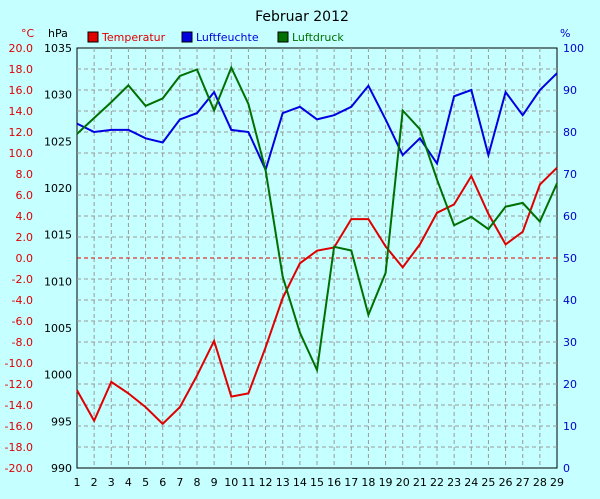  What do you see at coordinates (302, 17) in the screenshot?
I see `chart-title: Februar 2012` at bounding box center [302, 17].